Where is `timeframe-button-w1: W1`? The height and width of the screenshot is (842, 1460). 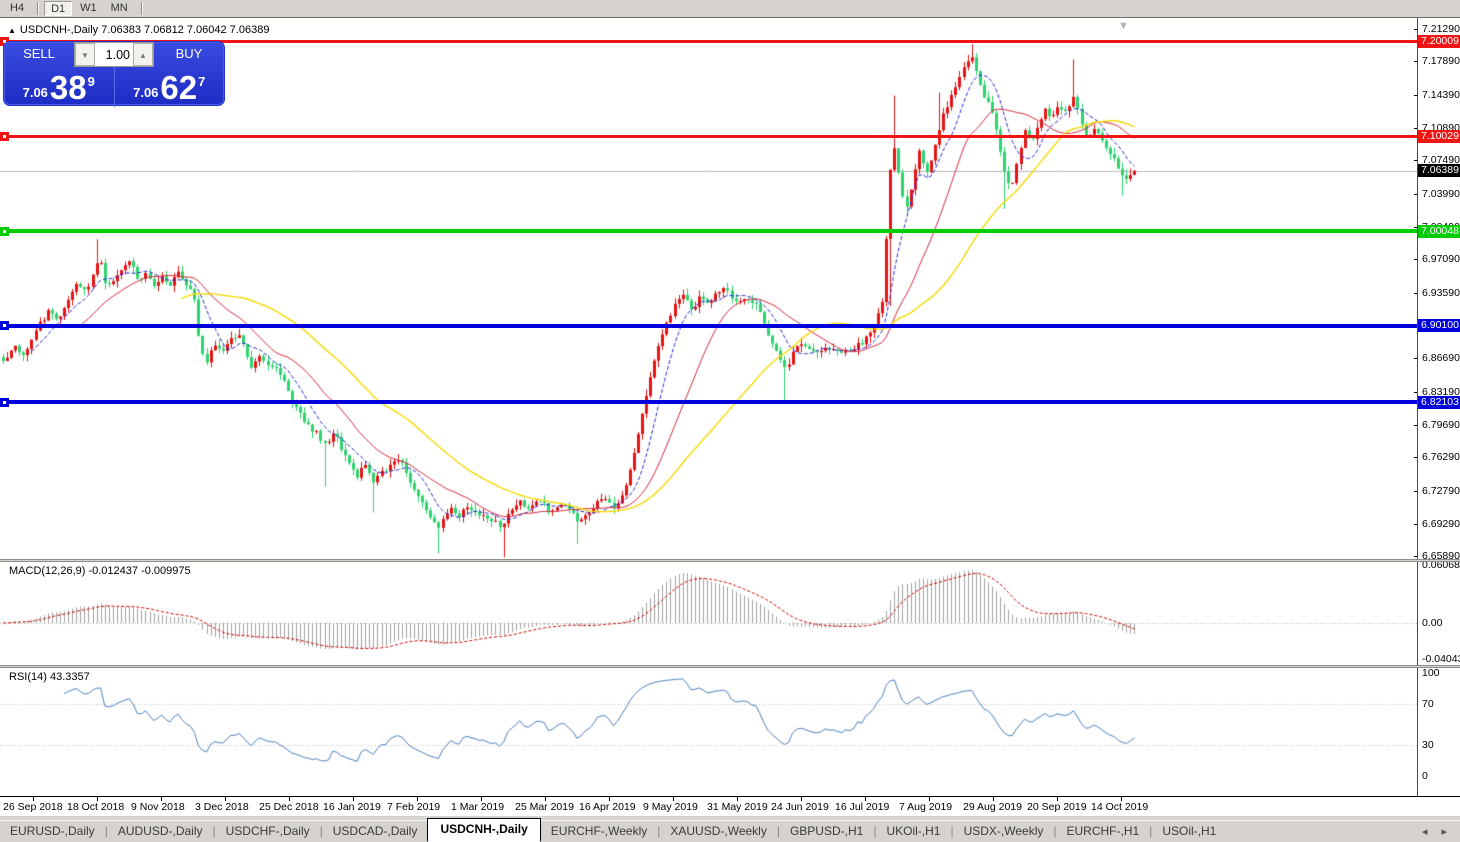 timeframe-button-w1: W1 is located at coordinates (88, 8).